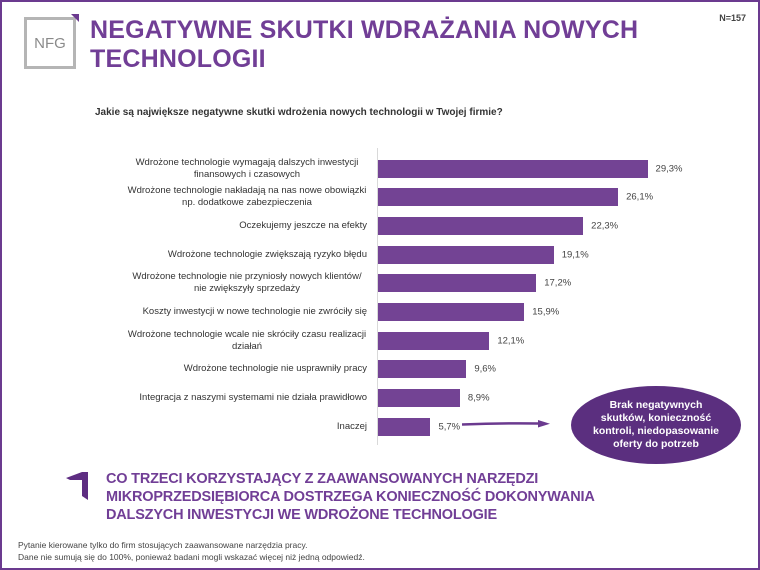 The height and width of the screenshot is (570, 760). I want to click on nfg-logo: NFG, so click(51, 41).